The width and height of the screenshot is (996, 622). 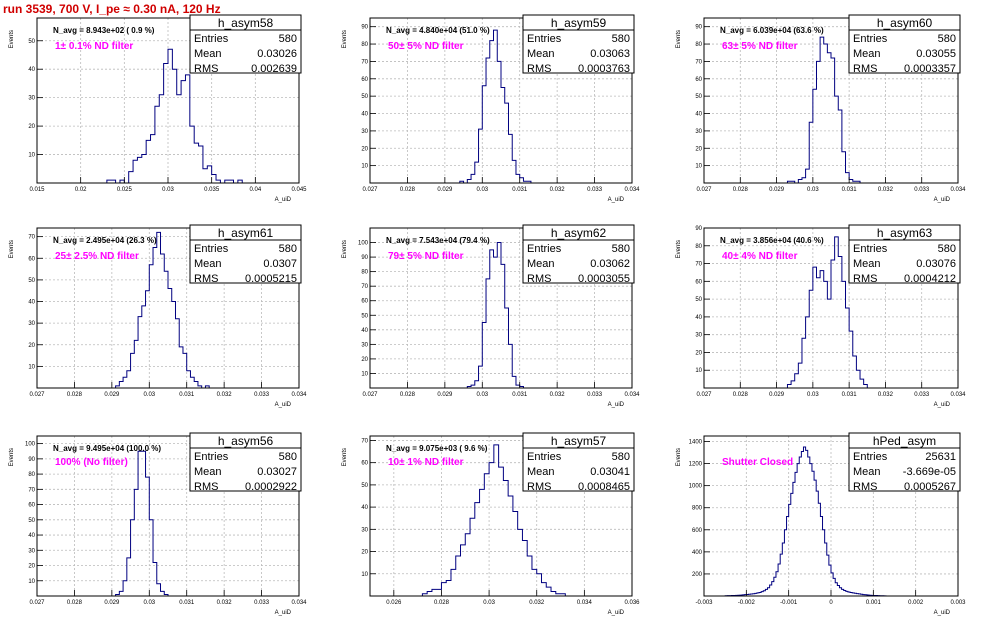 What do you see at coordinates (37, 190) in the screenshot?
I see `x-tick-label: 0.015` at bounding box center [37, 190].